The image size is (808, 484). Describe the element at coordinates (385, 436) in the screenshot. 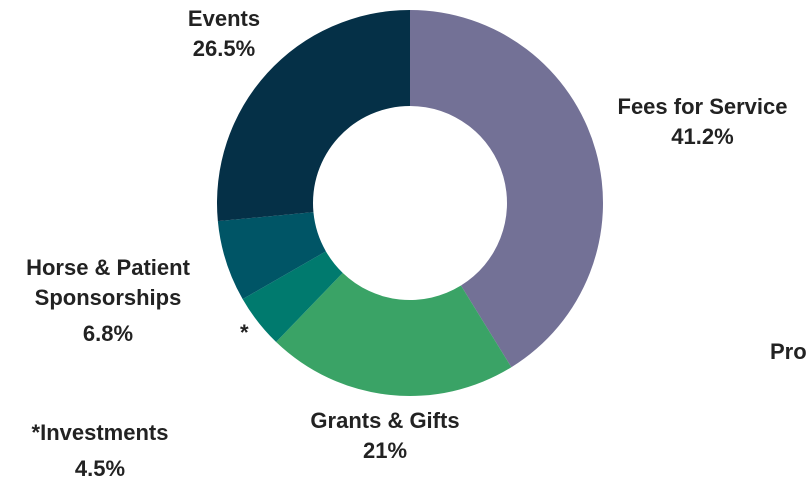

I see `slice-label: Grants & Gifts 21%` at that location.